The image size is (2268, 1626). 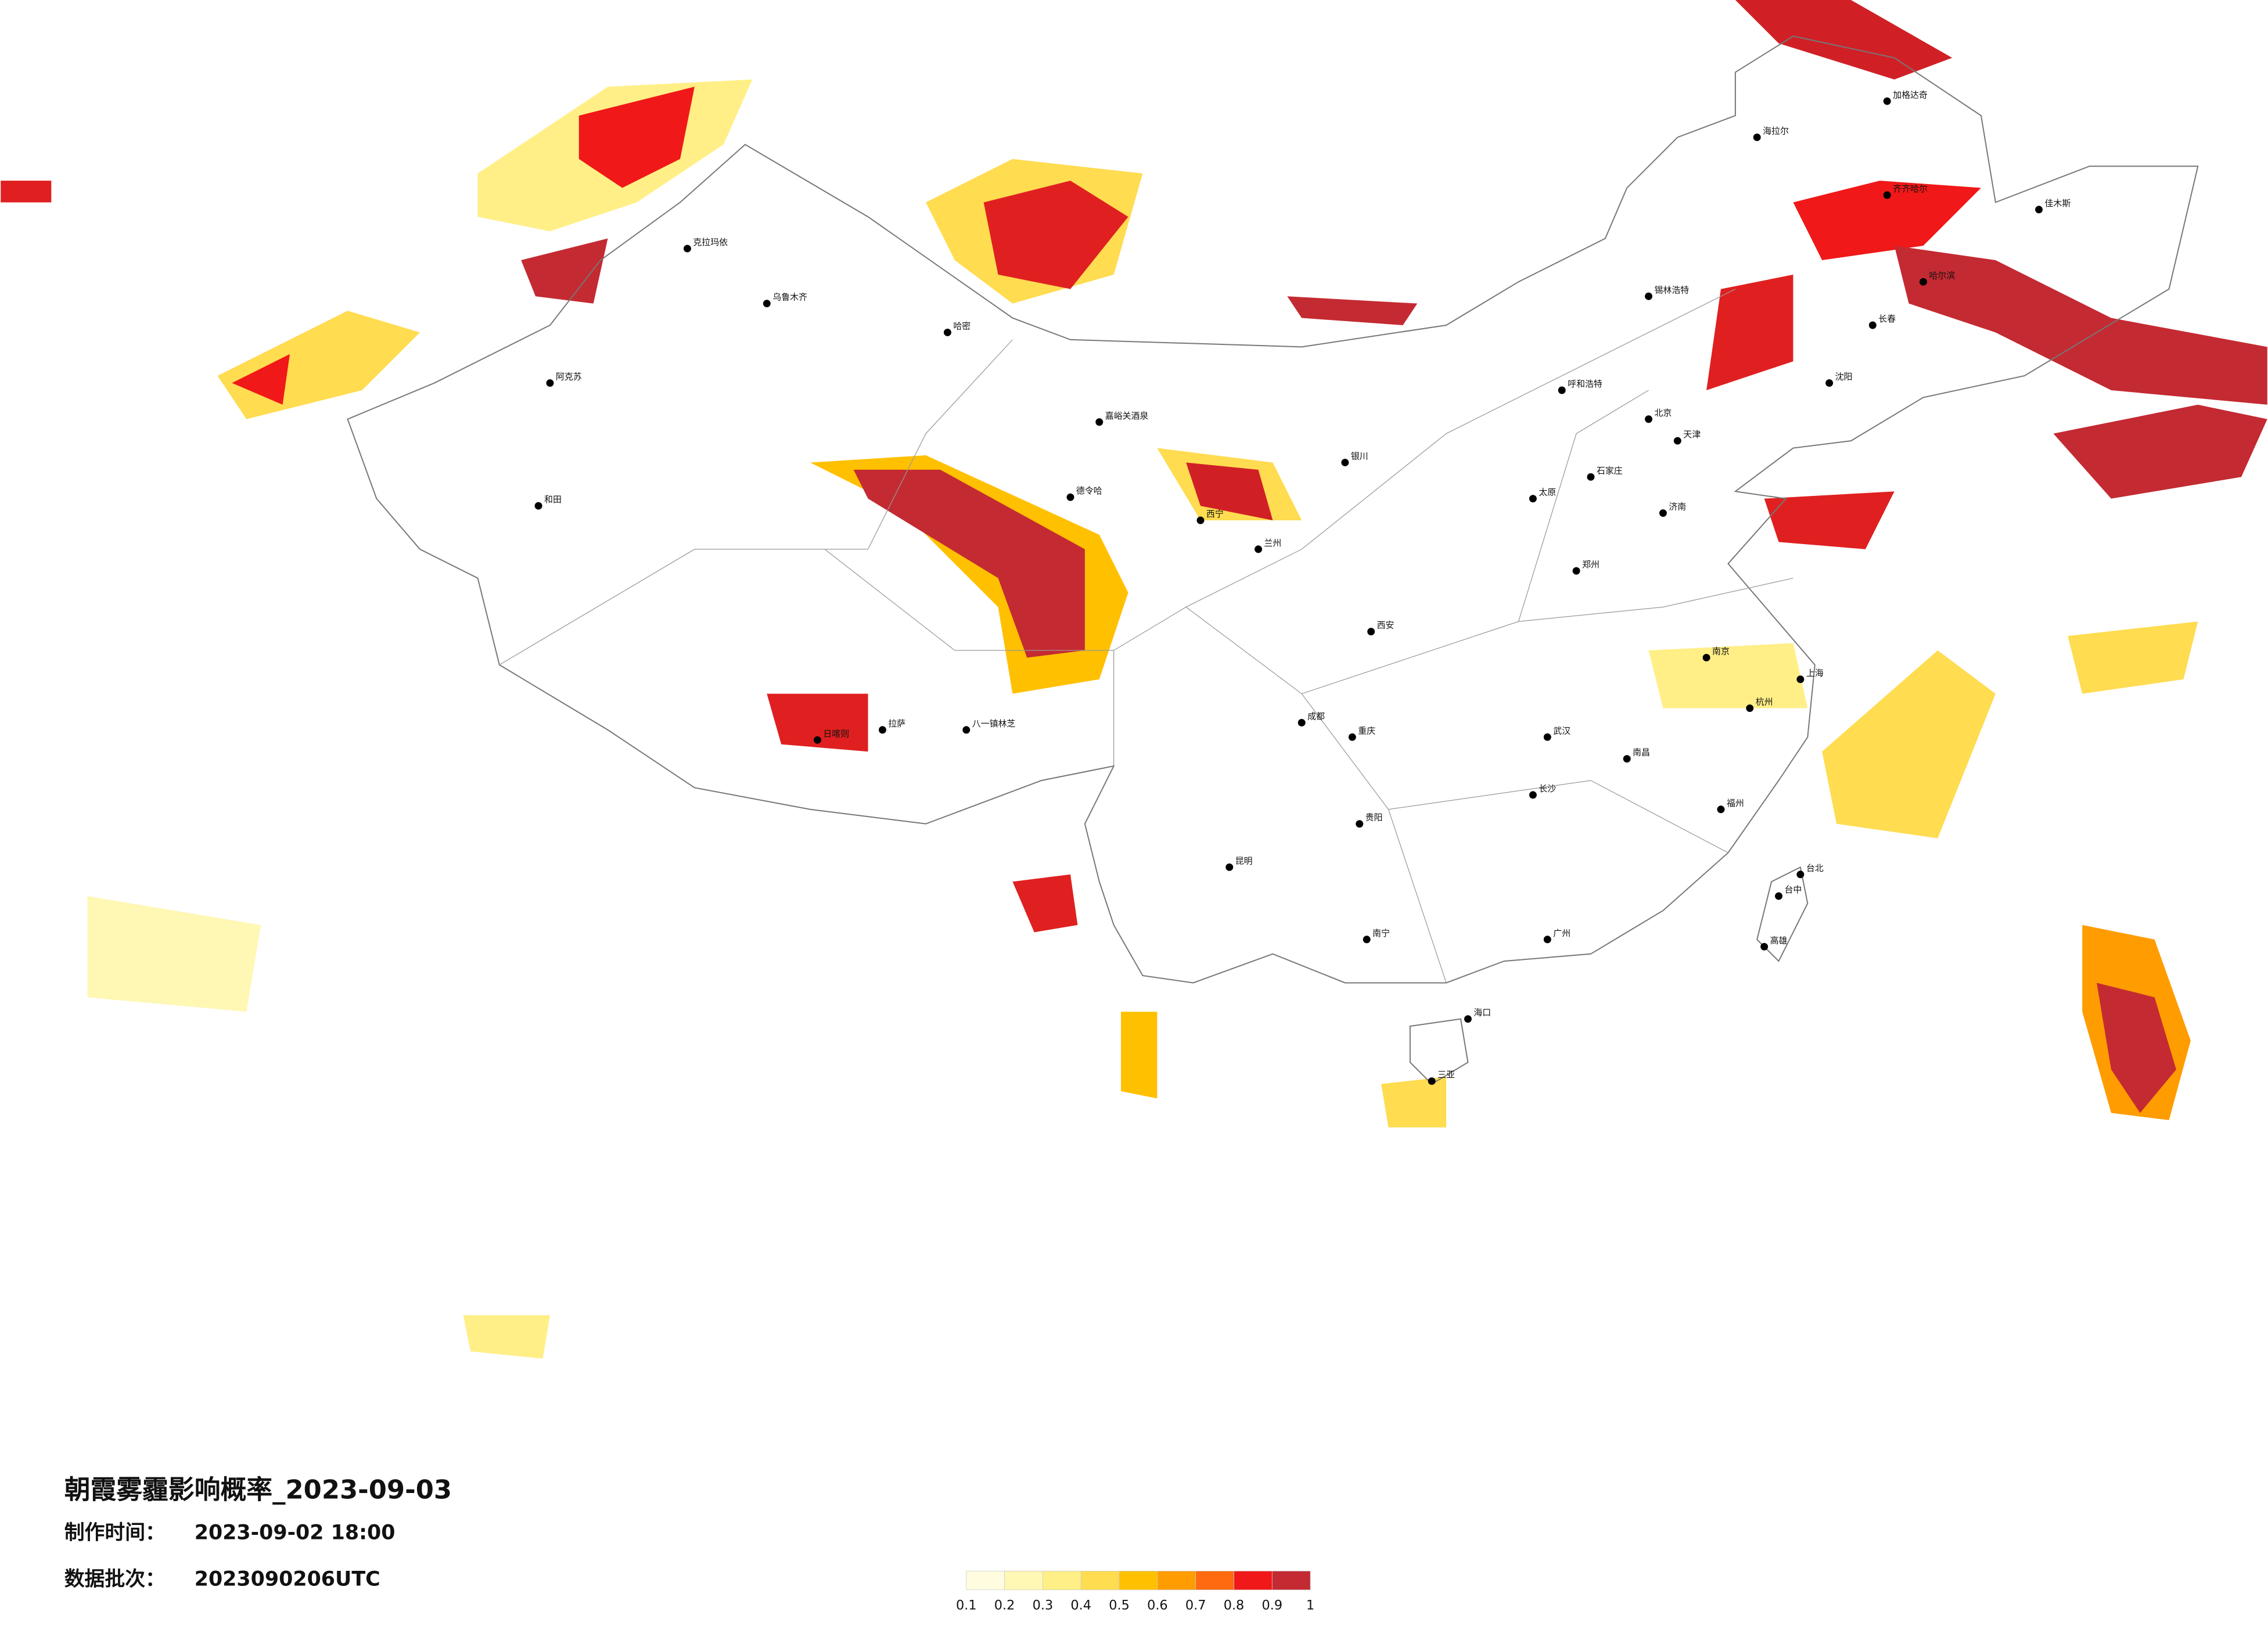 I want to click on city-label: 八一镇林芝, so click(x=994, y=723).